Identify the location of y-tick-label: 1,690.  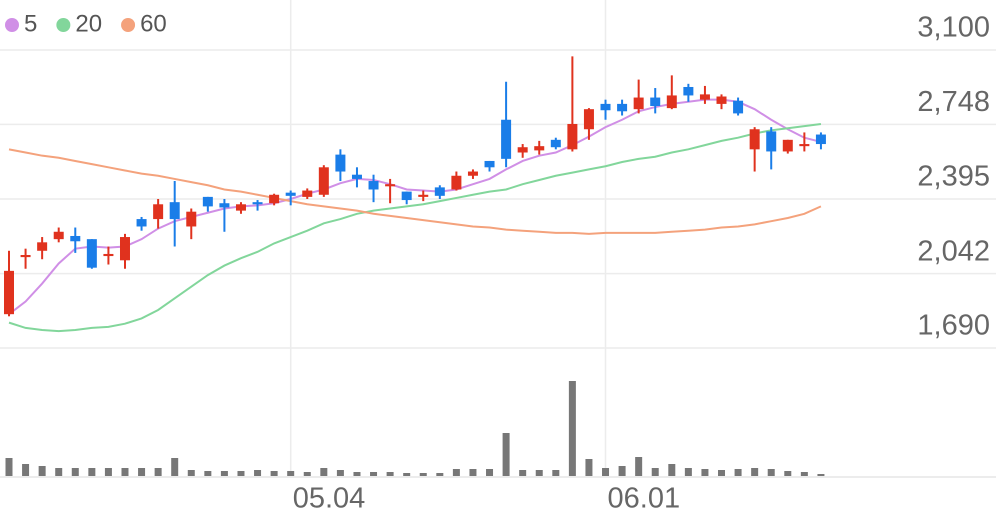
(953, 326).